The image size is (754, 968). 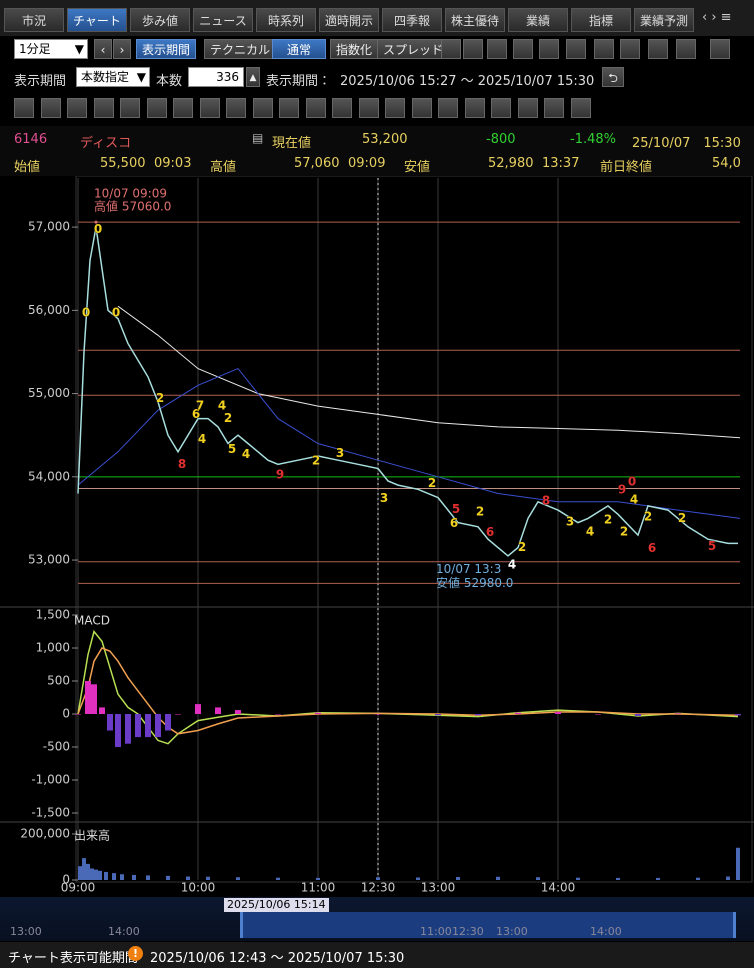 What do you see at coordinates (34, 20) in the screenshot?
I see `tab: 市況` at bounding box center [34, 20].